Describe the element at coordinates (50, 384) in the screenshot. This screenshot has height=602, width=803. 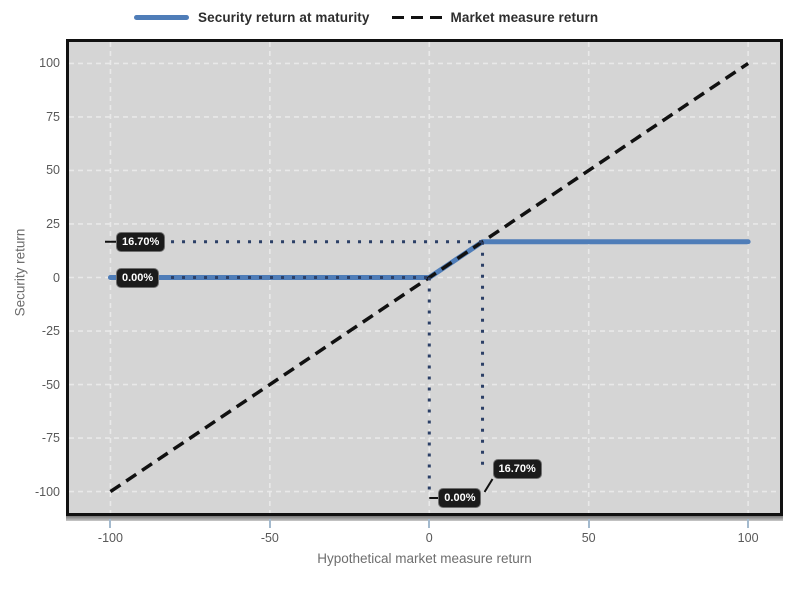
I see `y-tick-label: -50` at that location.